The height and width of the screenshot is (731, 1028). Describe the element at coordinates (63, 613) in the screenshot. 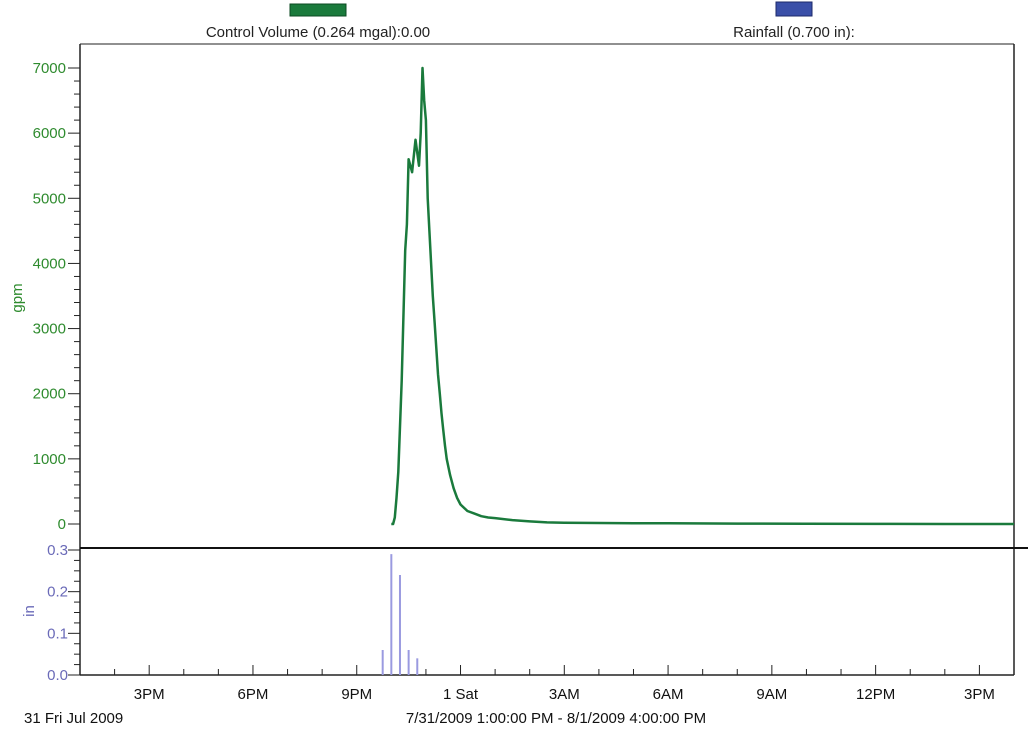

I see `rainfall-y-axis-ticks: 0.0 0.1 0.2 0.3` at that location.